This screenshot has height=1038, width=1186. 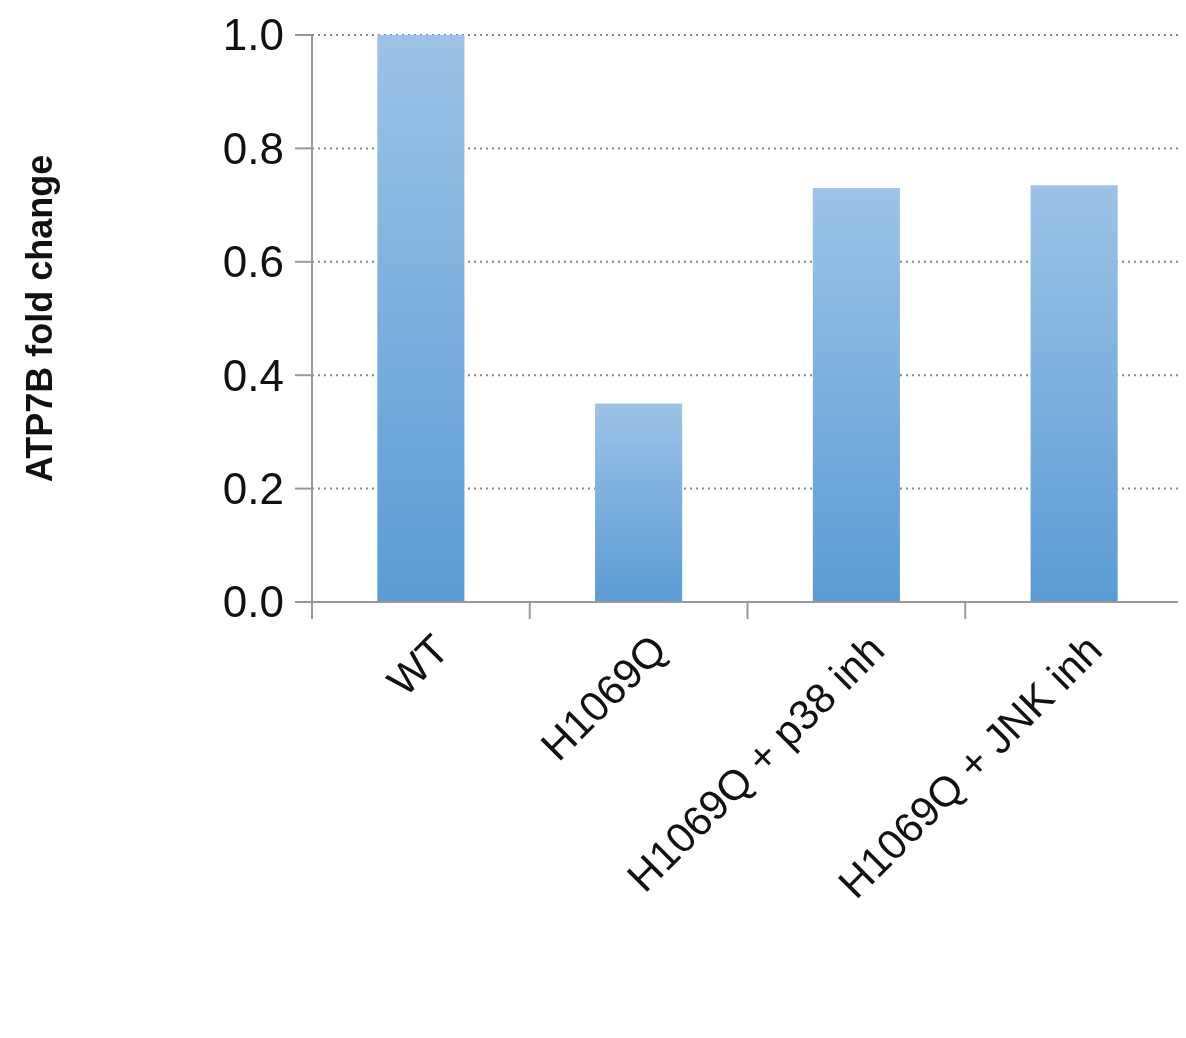 I want to click on y-axis-title: ATP7B fold change, so click(x=39, y=318).